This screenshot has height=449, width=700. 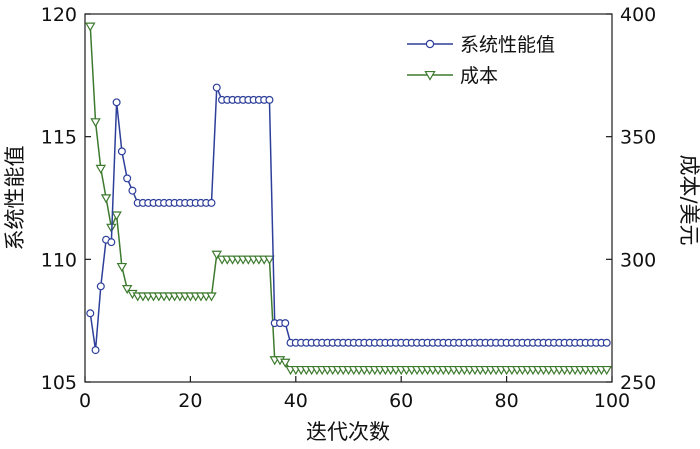 I want to click on right-y-tick-label: 250, so click(x=638, y=383).